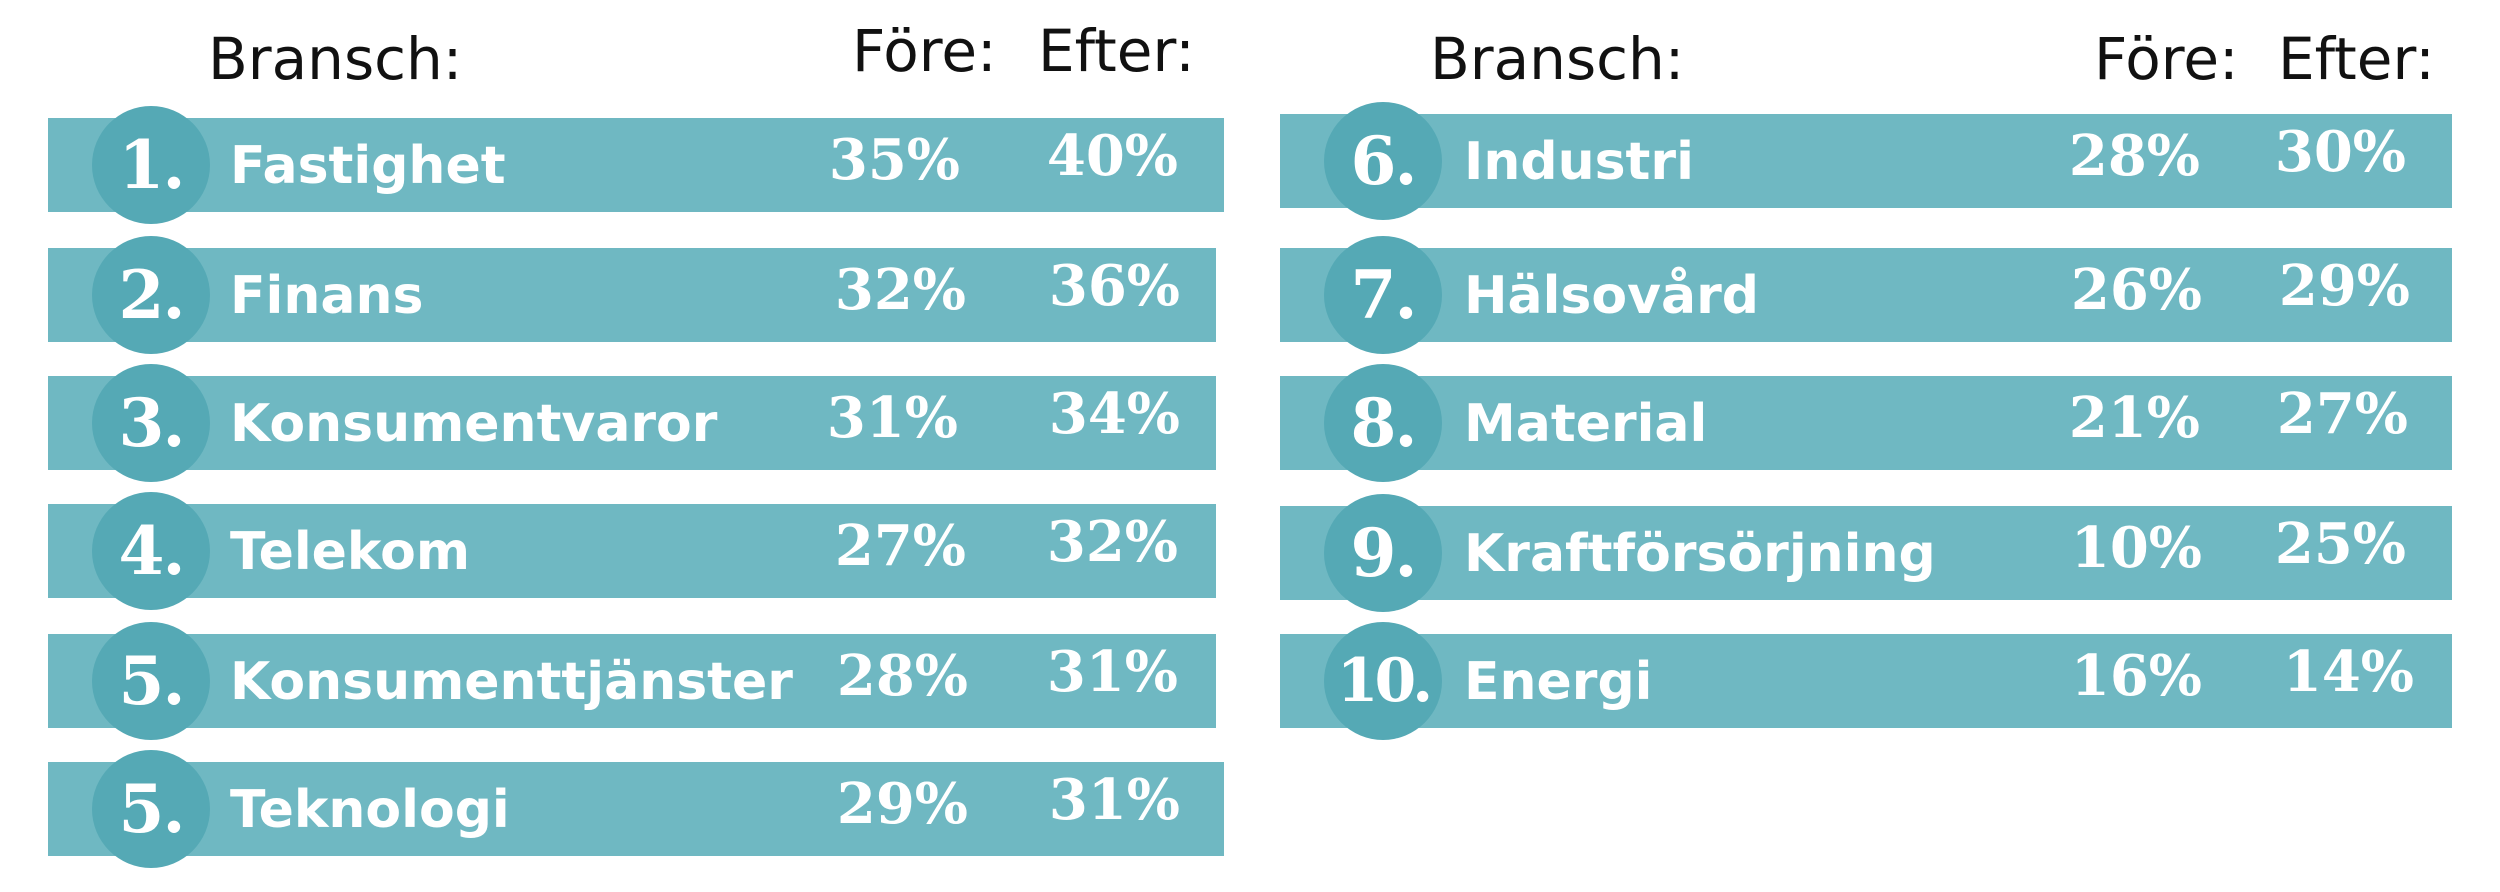  What do you see at coordinates (902, 804) in the screenshot?
I see `before-value: 29%` at bounding box center [902, 804].